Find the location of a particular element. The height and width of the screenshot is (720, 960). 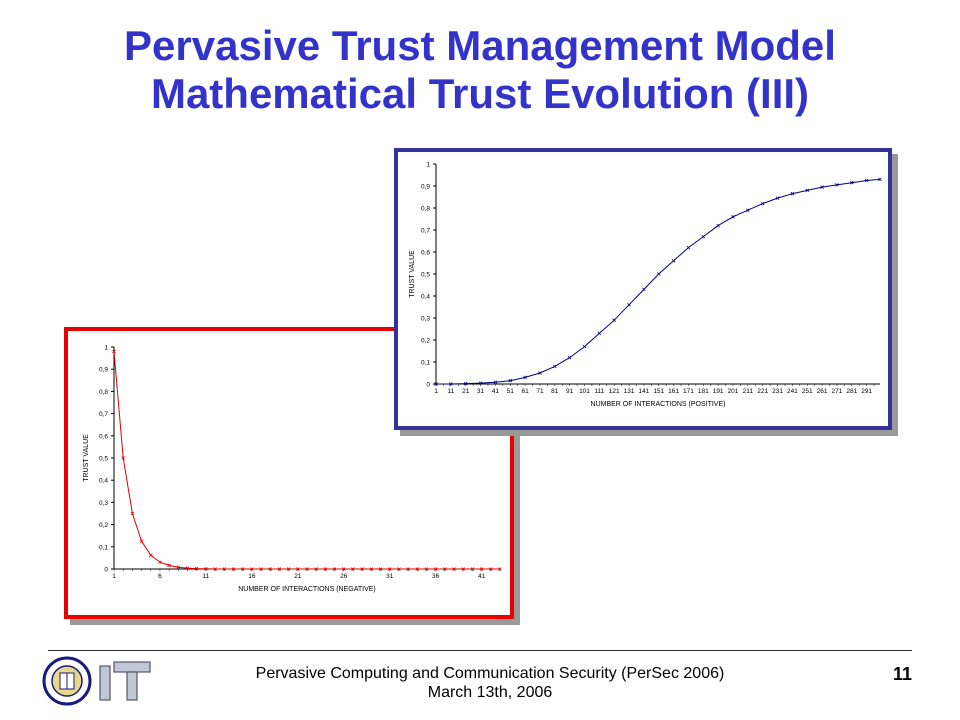

x-tick-label: 231 is located at coordinates (777, 391).